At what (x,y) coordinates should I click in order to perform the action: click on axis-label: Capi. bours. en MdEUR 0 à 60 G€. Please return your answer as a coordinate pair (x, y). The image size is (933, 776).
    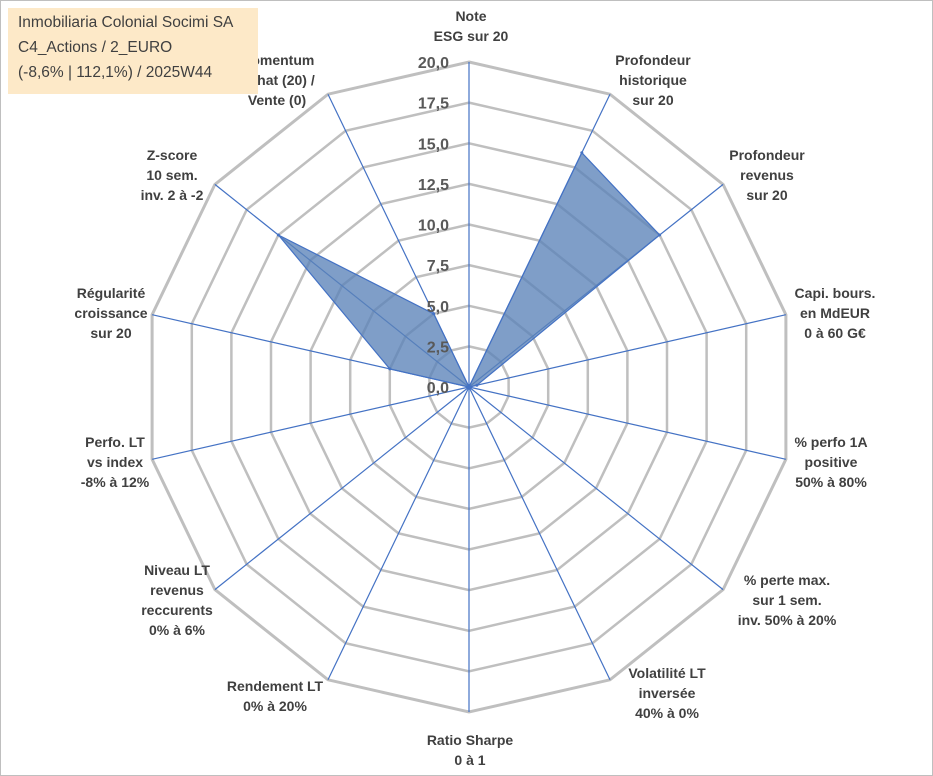
    Looking at the image, I should click on (835, 313).